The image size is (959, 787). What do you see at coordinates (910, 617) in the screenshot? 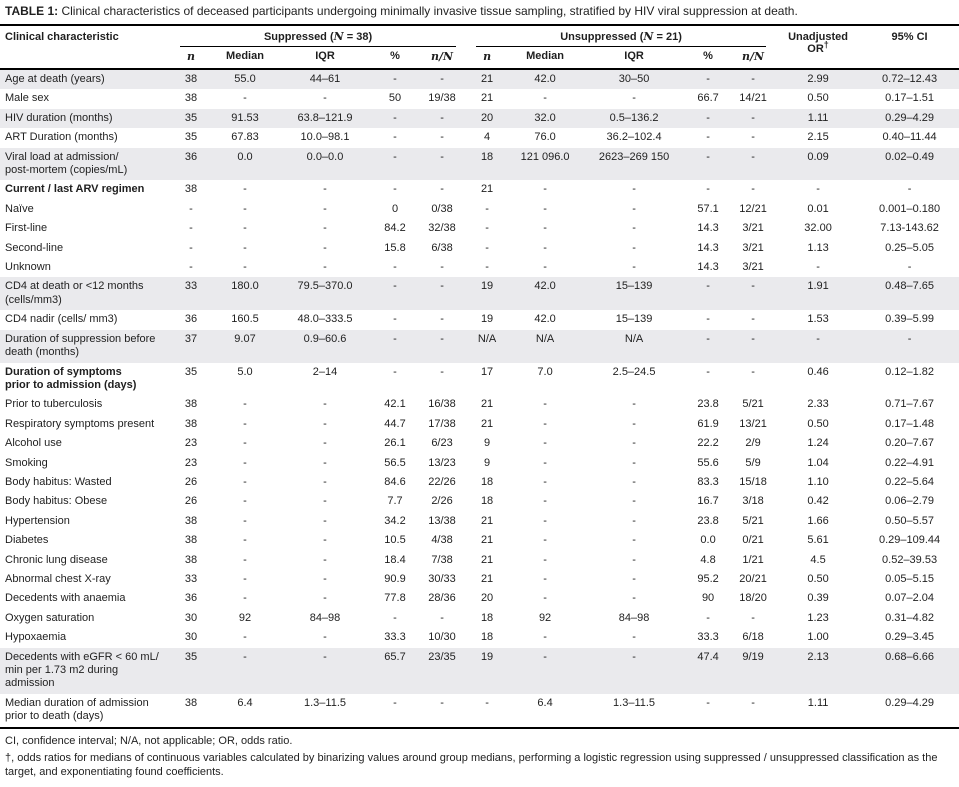
I see `cell: 0.31–4.82` at bounding box center [910, 617].